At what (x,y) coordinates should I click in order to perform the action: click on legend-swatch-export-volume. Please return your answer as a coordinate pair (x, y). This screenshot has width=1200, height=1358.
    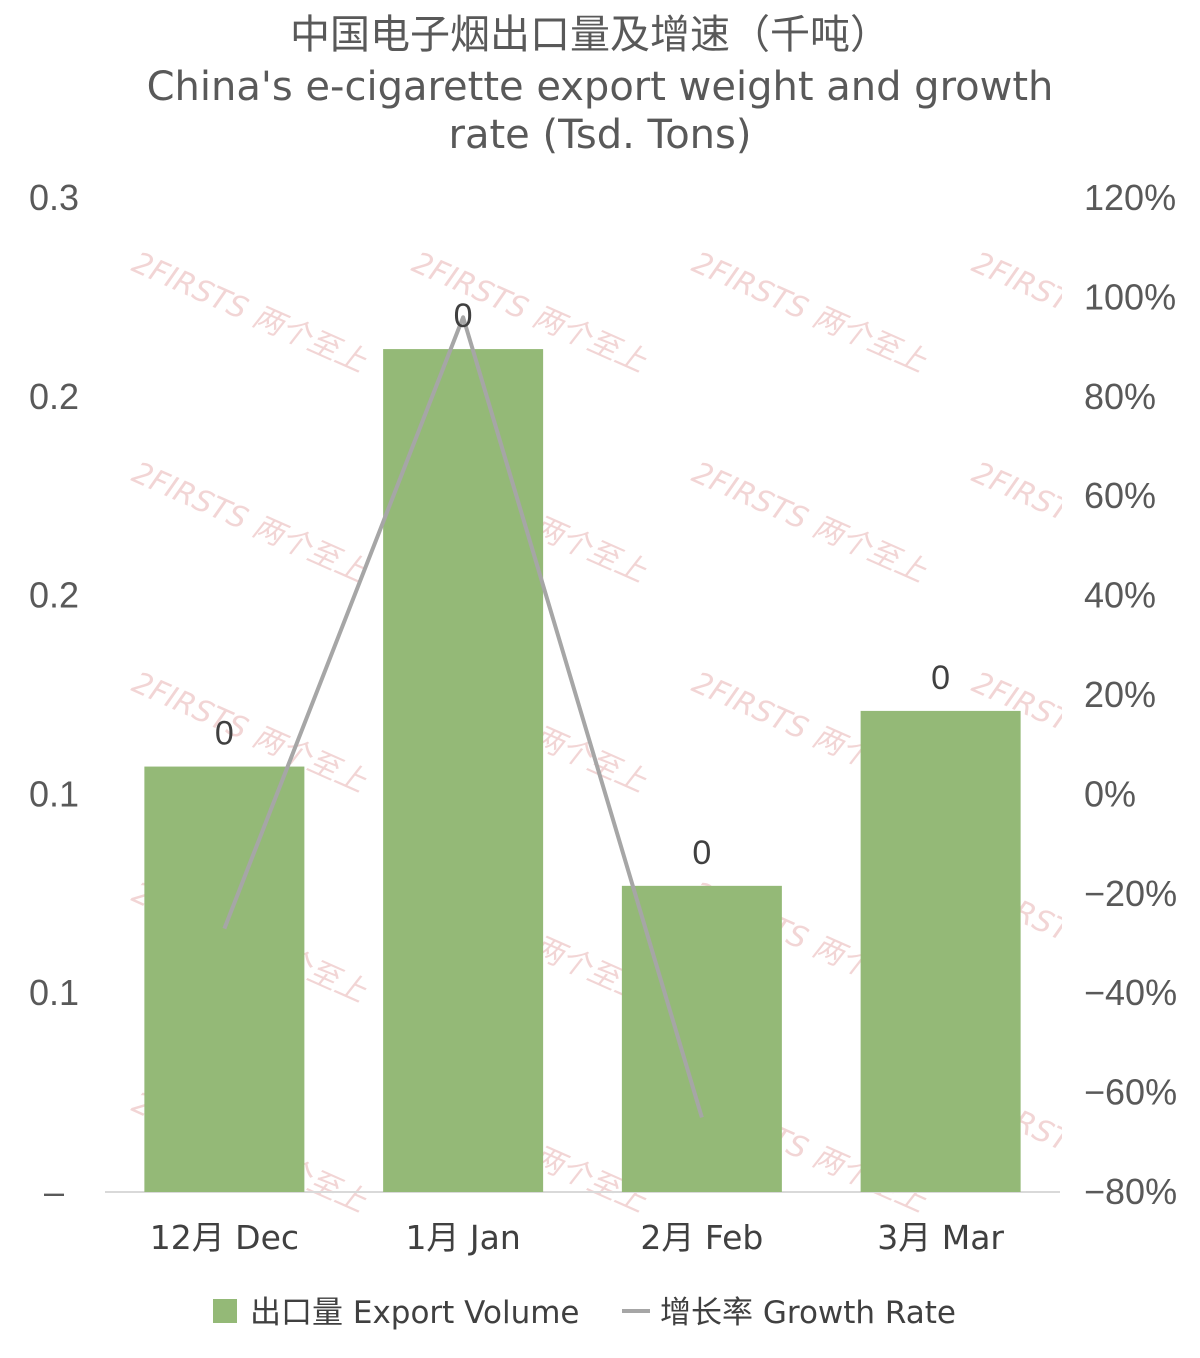
    Looking at the image, I should click on (225, 1311).